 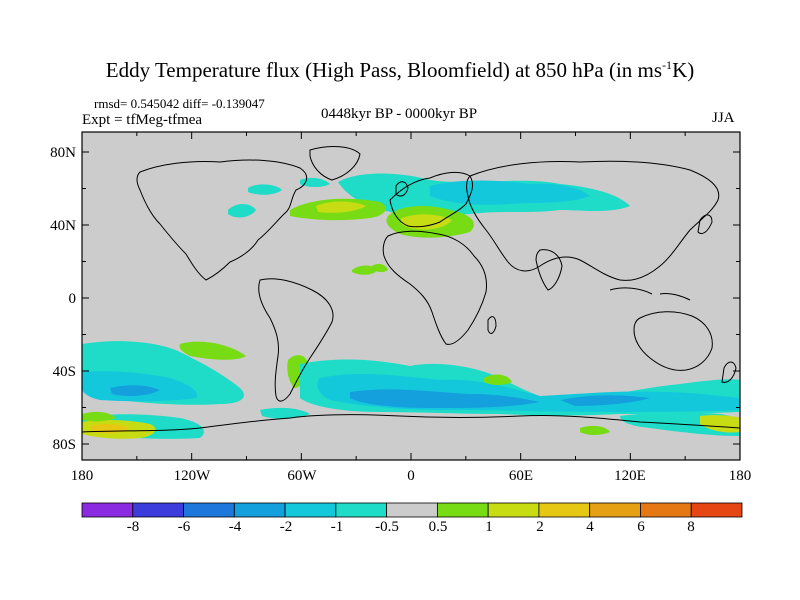 I want to click on colorbar-label: -8, so click(x=133, y=527).